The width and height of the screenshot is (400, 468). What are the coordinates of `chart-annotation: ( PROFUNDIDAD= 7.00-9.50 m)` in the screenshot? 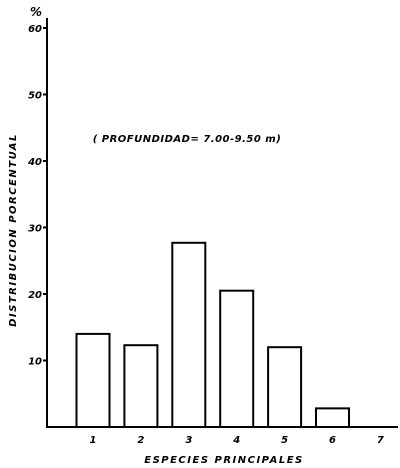 It's located at (187, 139).